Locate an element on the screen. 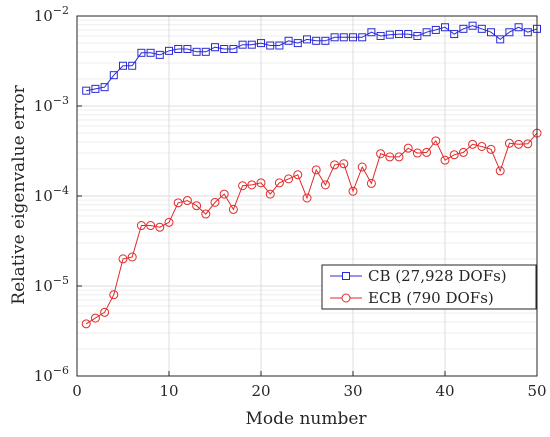  y-axis-label: Relative eigenvalue error is located at coordinates (19, 194).